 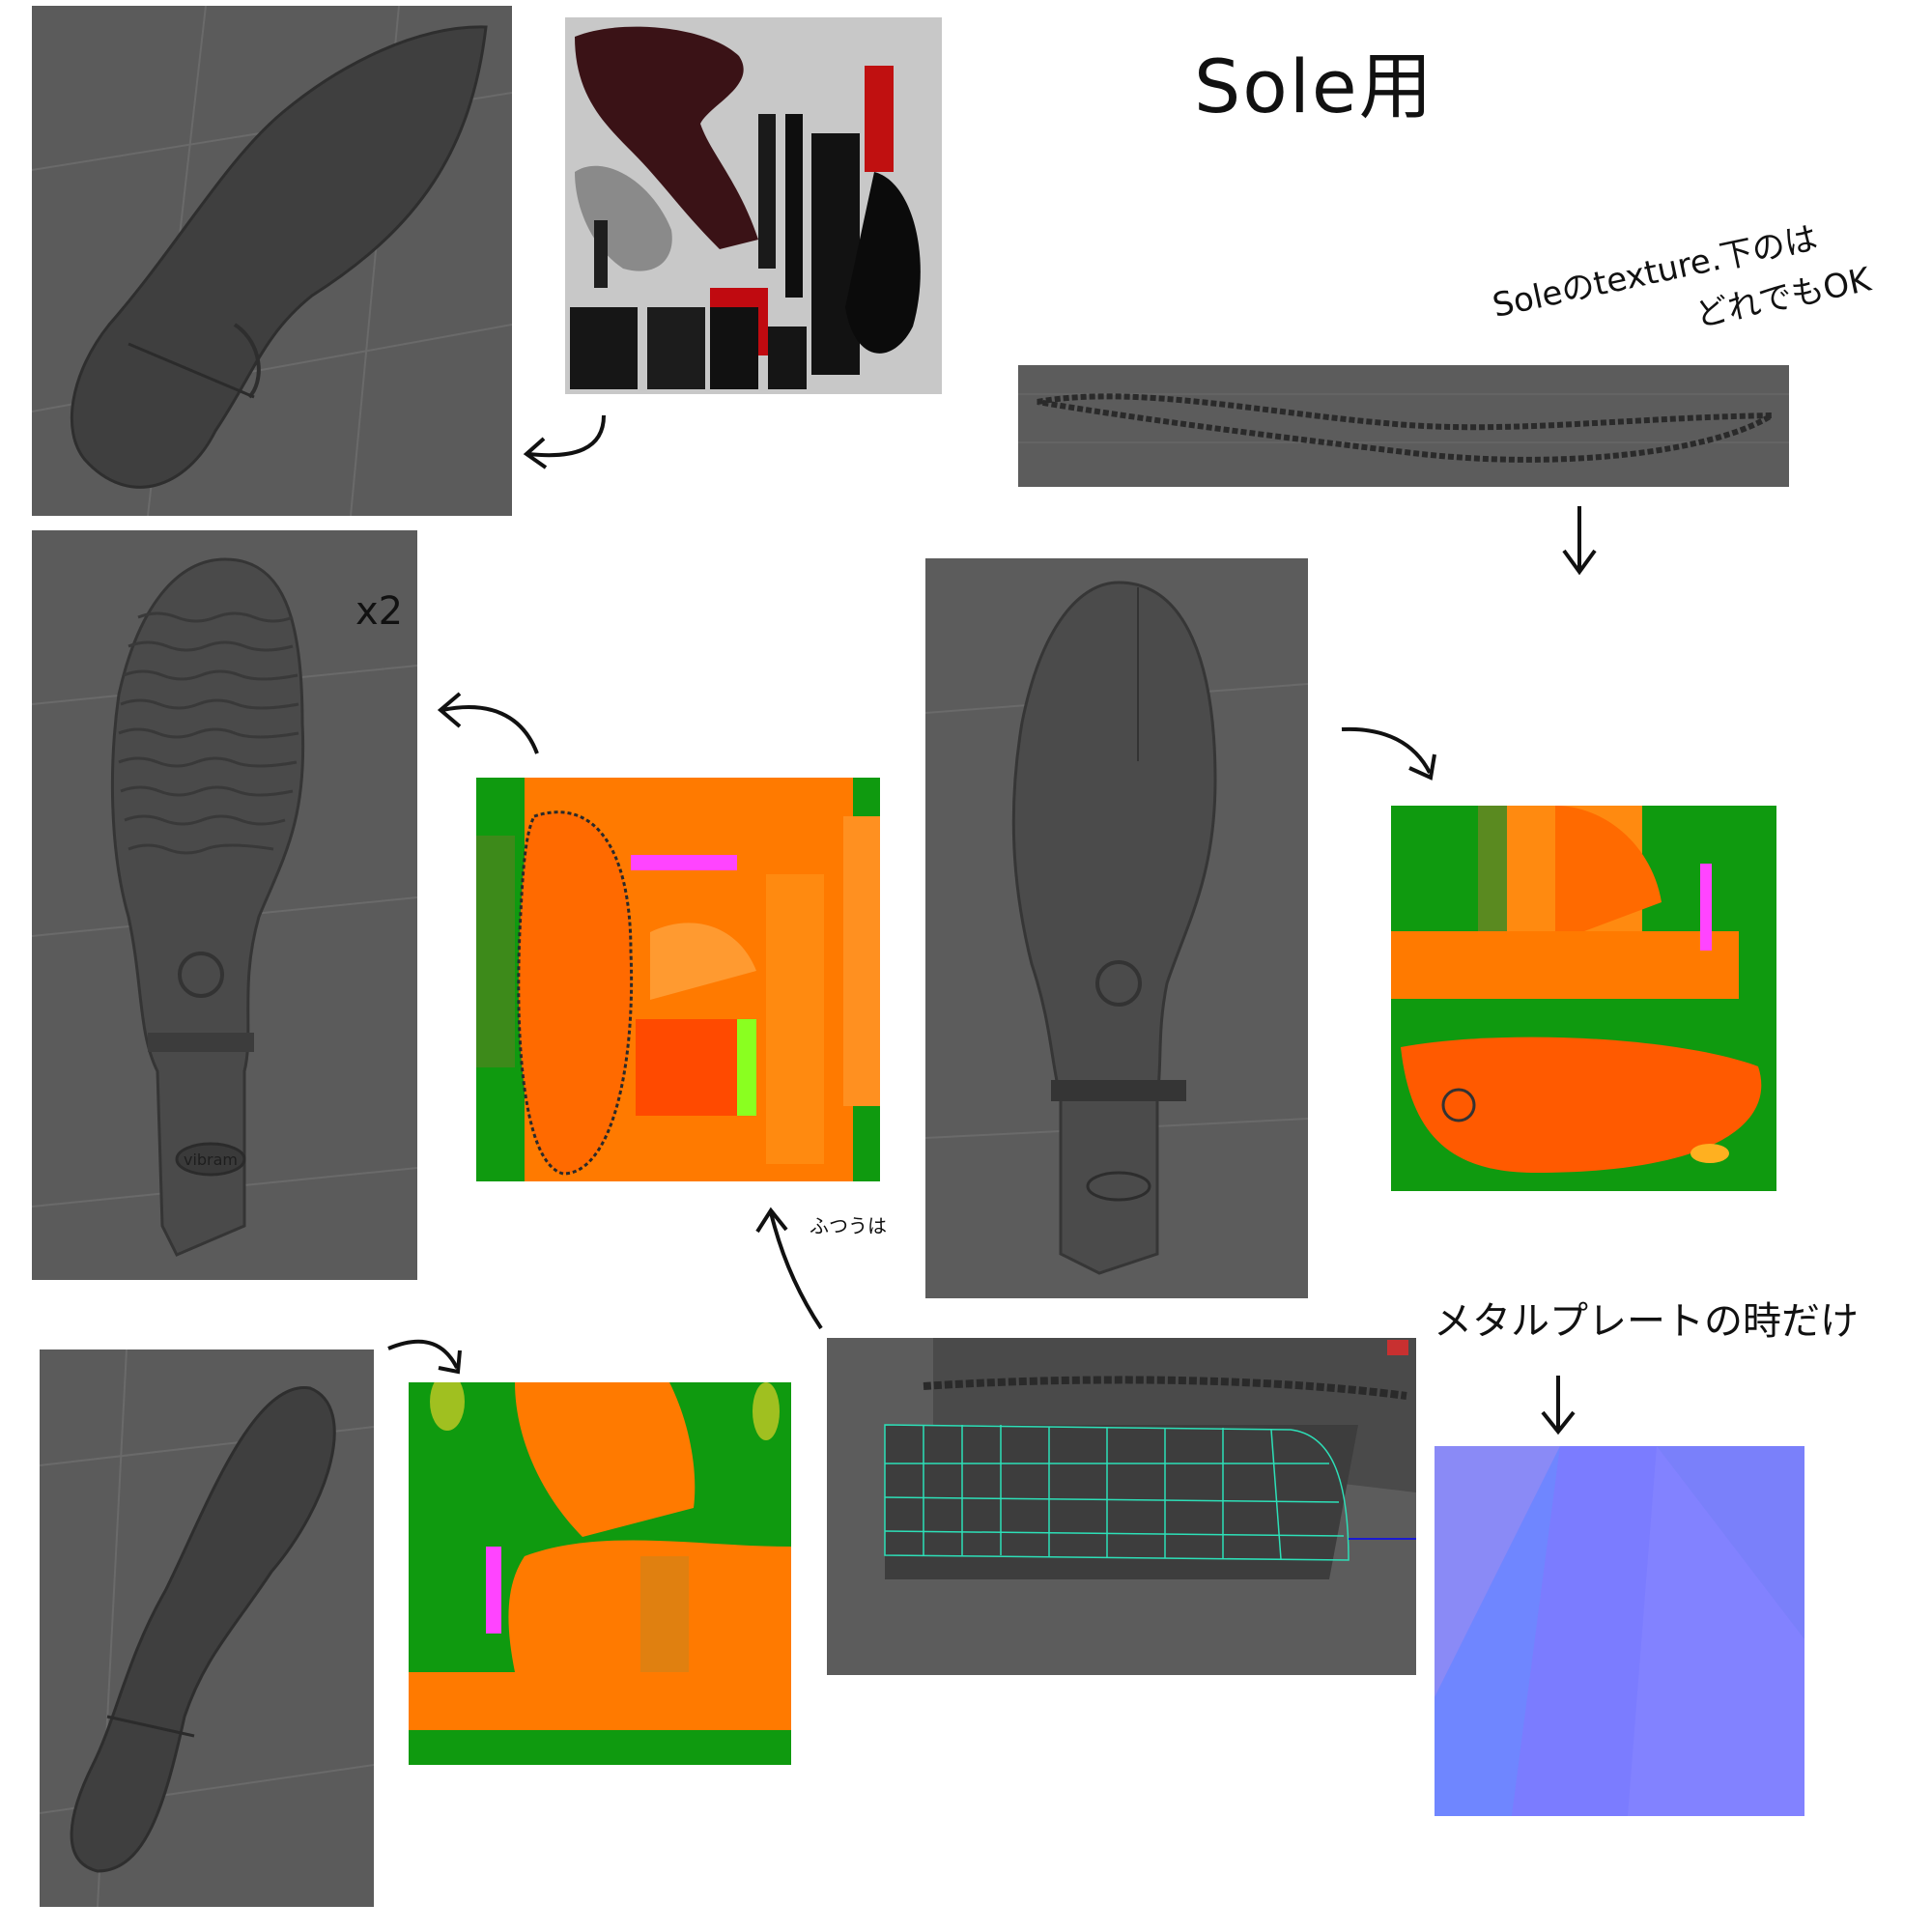 I want to click on viewport-sole-stitch-strip, so click(x=1403, y=426).